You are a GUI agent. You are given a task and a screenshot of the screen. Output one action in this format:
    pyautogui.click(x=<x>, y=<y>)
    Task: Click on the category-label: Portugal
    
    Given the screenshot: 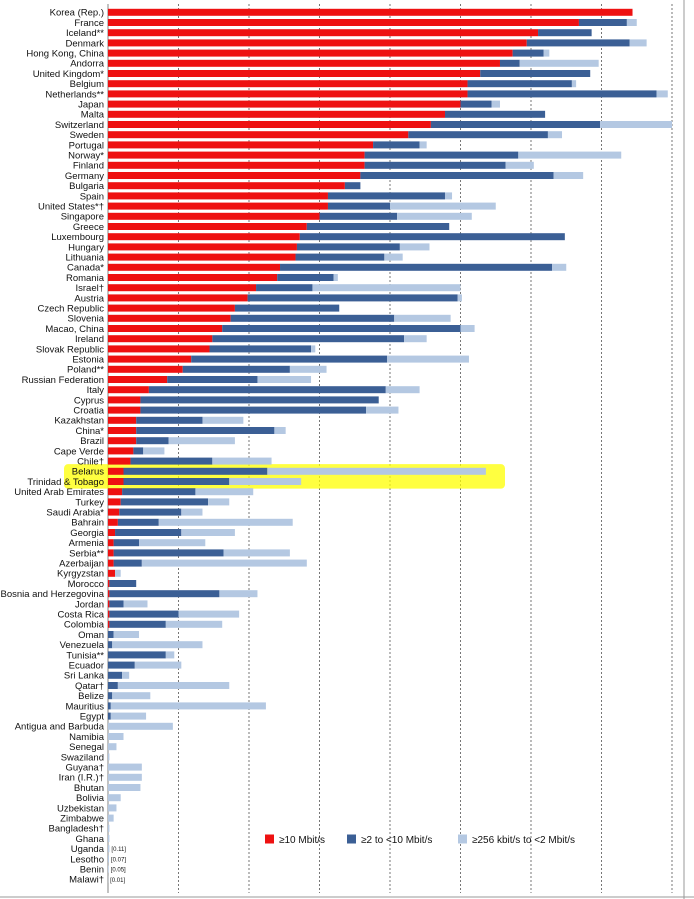 What is the action you would take?
    pyautogui.click(x=86, y=145)
    